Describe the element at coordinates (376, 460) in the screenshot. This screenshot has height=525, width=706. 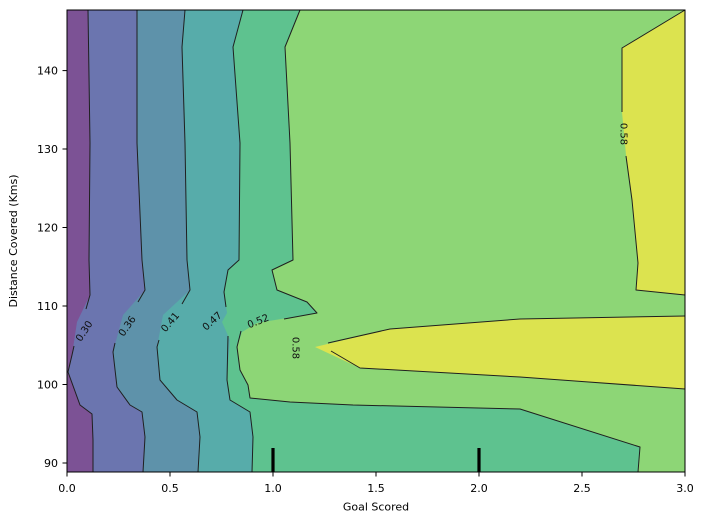
I see `rug-marks` at that location.